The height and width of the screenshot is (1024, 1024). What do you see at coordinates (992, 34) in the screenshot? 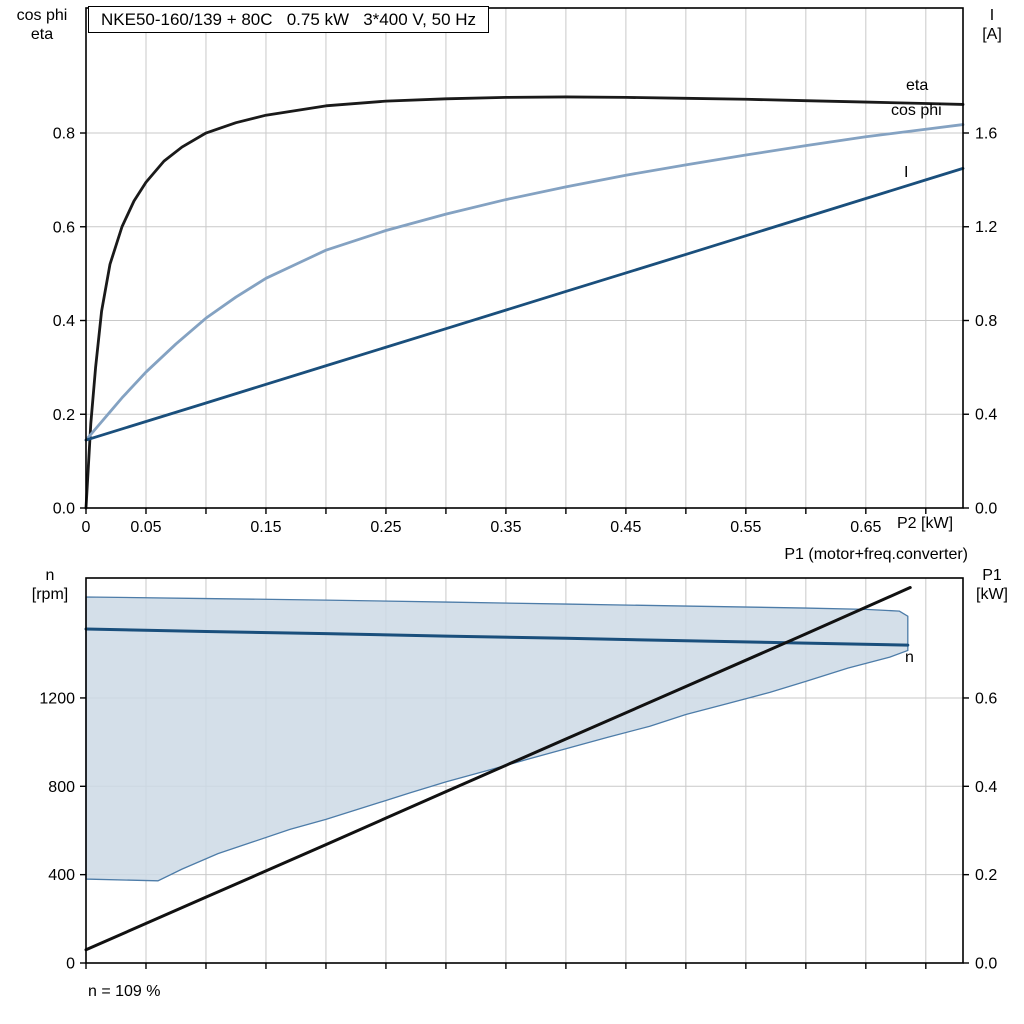
I see `top-right-axis-title-line2: [A]` at bounding box center [992, 34].